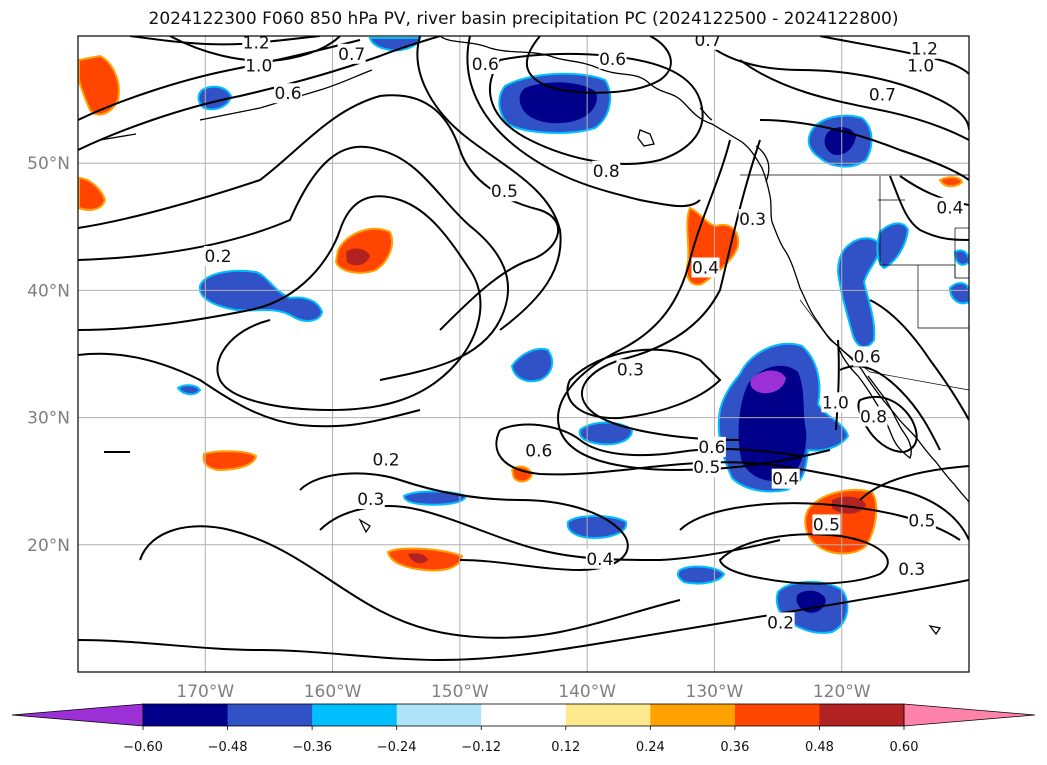  Describe the element at coordinates (397, 747) in the screenshot. I see `colorbar-tick-label: −0.24` at that location.